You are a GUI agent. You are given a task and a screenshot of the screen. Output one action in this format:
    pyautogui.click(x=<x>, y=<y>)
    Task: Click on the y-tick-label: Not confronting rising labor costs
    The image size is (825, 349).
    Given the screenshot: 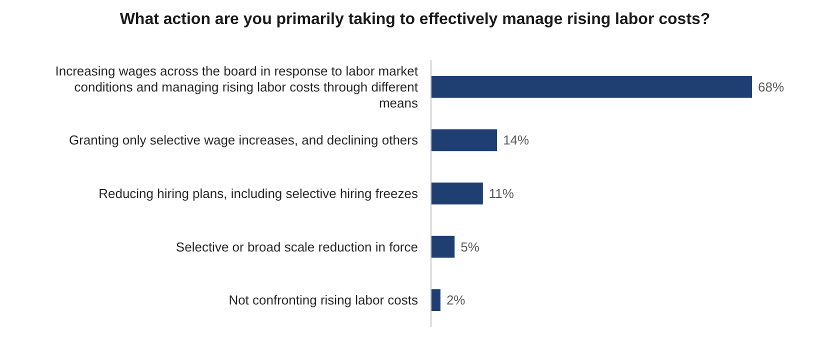 What is the action you would take?
    pyautogui.click(x=323, y=300)
    